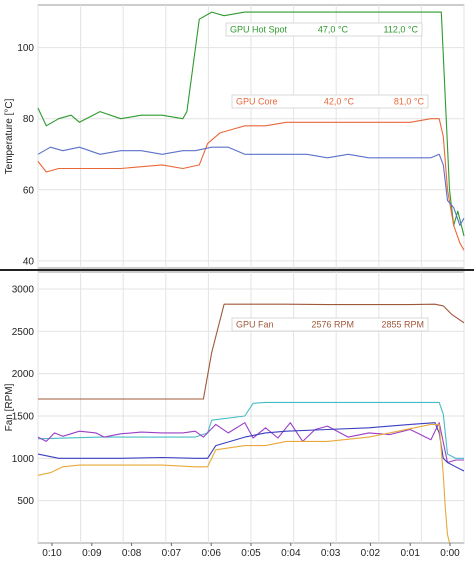  What do you see at coordinates (371, 553) in the screenshot?
I see `x-tick-label: 0:02` at bounding box center [371, 553].